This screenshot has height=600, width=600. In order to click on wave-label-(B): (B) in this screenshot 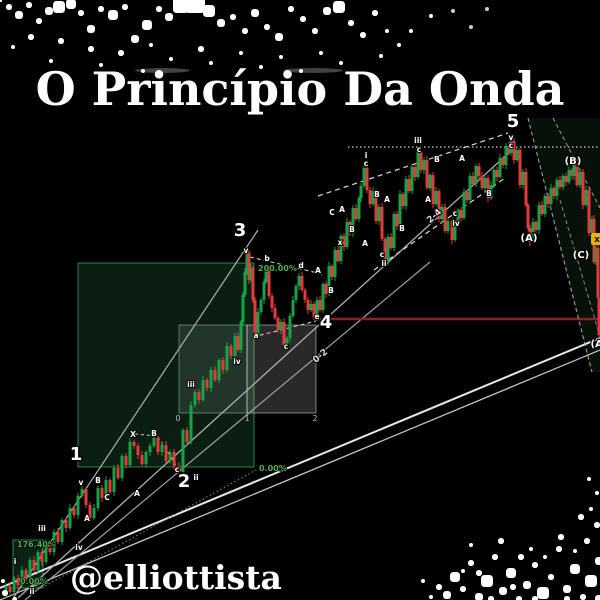, I will do `click(573, 161)`.